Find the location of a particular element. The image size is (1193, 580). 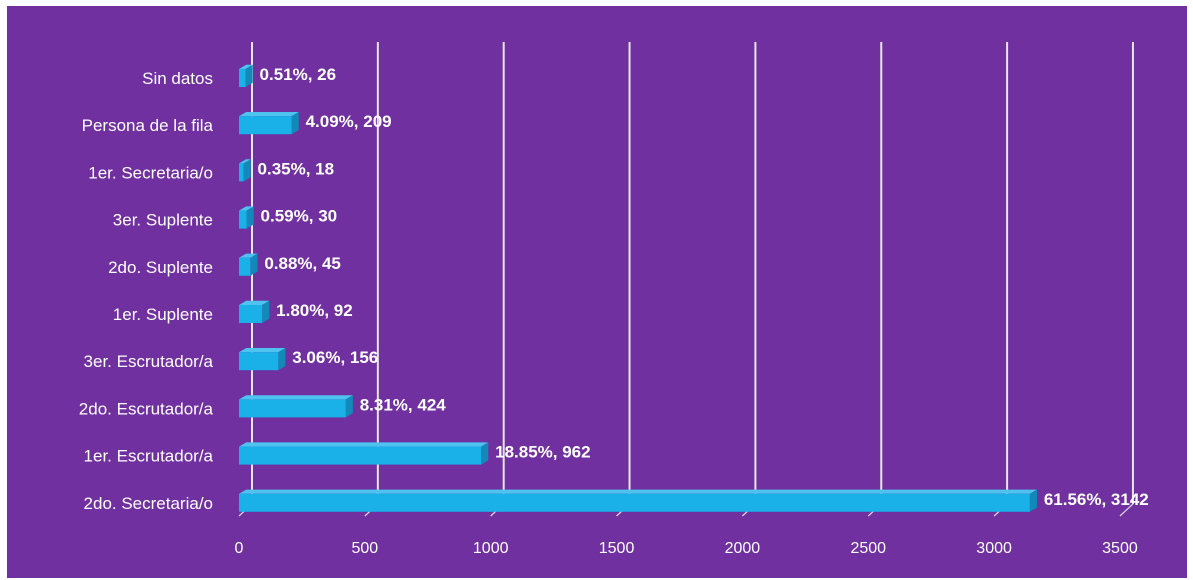

data-label: 0.35%, 18 is located at coordinates (296, 168).